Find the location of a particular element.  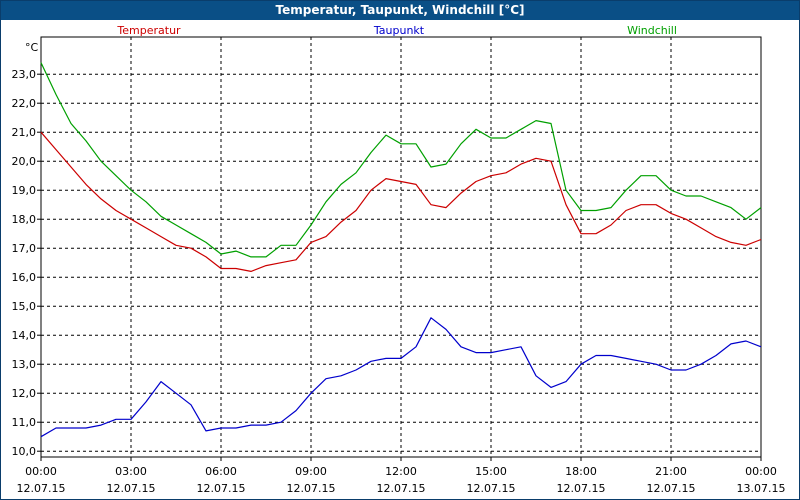

legend-temperatur: Temperatur is located at coordinates (148, 30).